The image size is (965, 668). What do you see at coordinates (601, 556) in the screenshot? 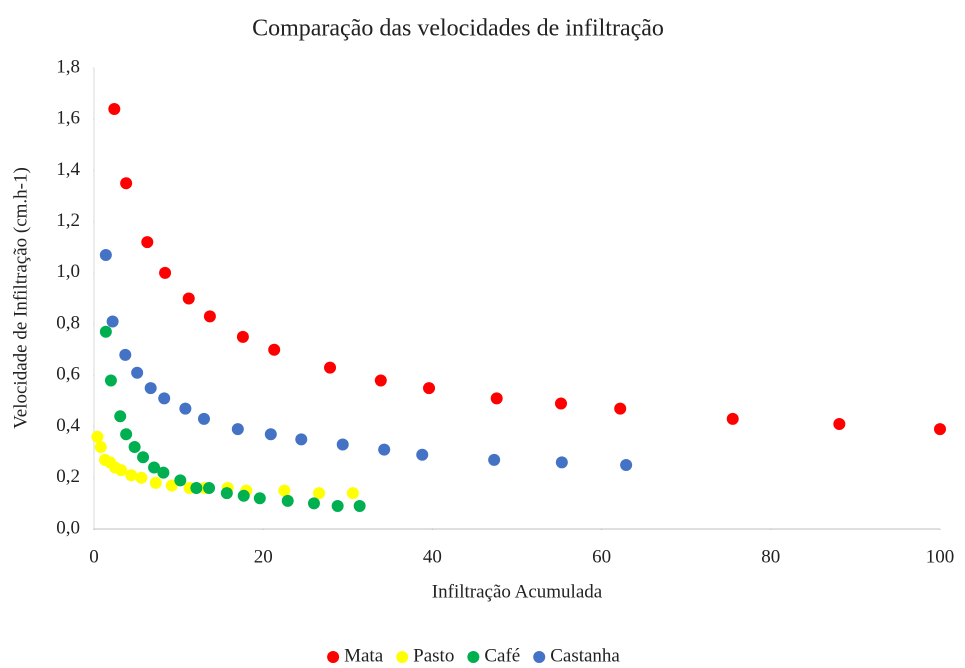
I see `x-tick-label: 60` at bounding box center [601, 556].